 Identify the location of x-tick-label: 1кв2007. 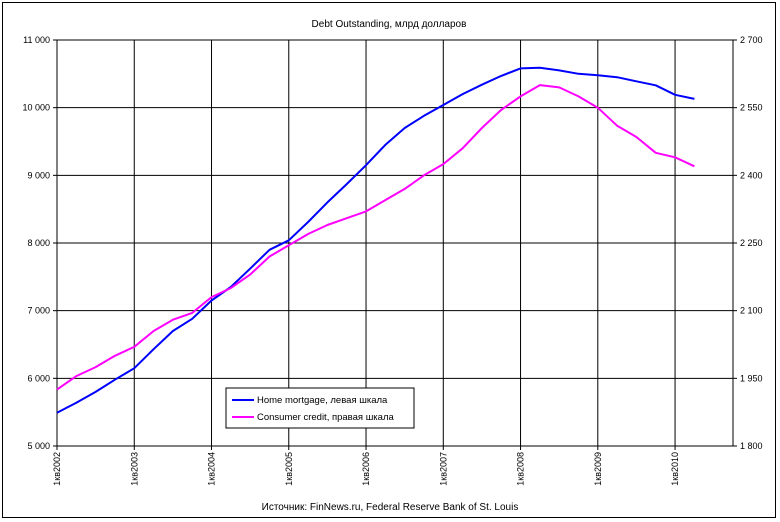
(443, 469).